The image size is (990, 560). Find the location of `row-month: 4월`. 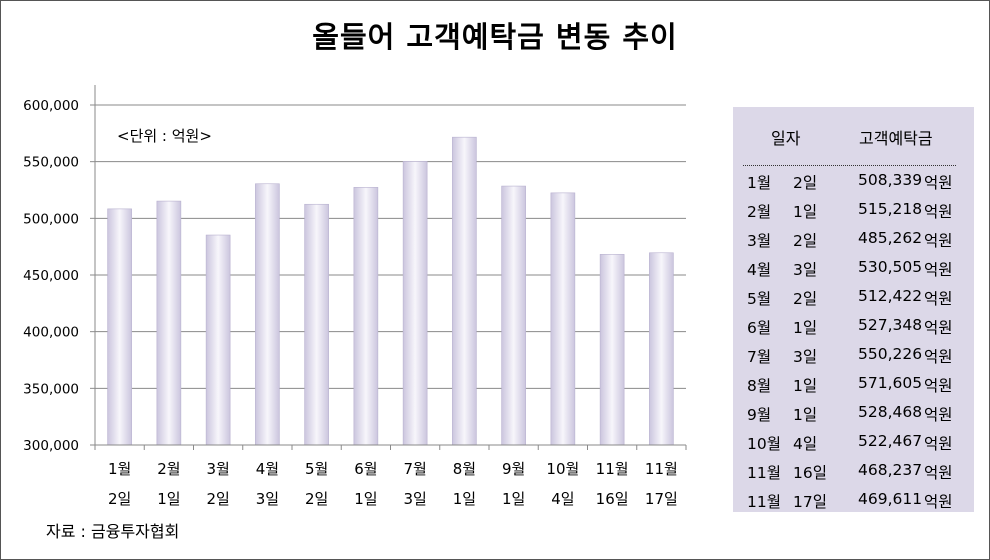

row-month: 4월 is located at coordinates (759, 270).